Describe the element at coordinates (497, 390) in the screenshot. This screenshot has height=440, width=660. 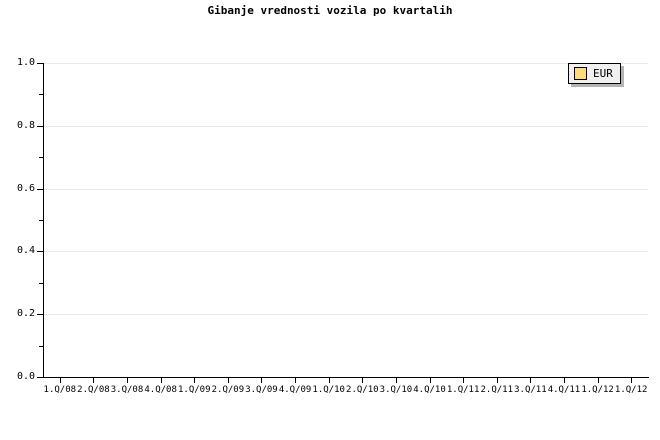
I see `x-axis-label: 2.Q/11` at that location.